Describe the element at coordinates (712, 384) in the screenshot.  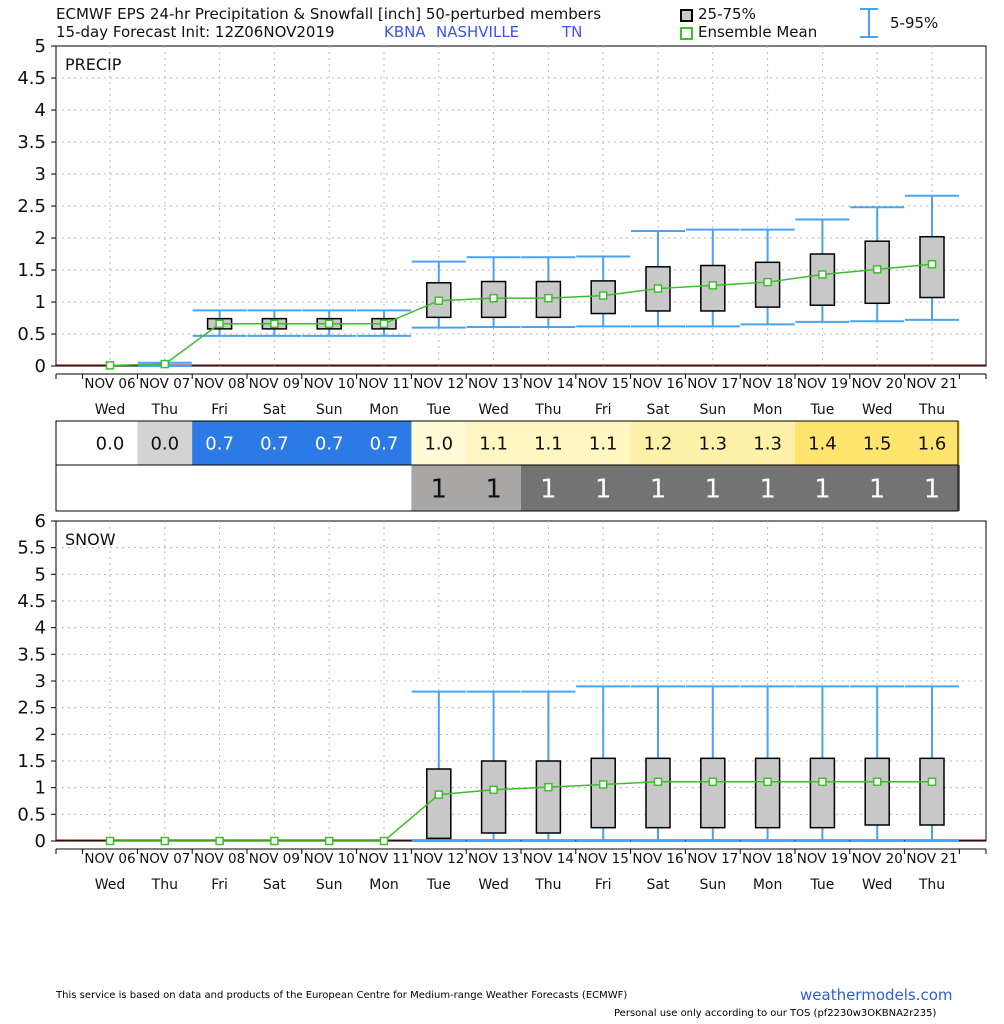
I see `precip-date-label: NOV 17` at that location.